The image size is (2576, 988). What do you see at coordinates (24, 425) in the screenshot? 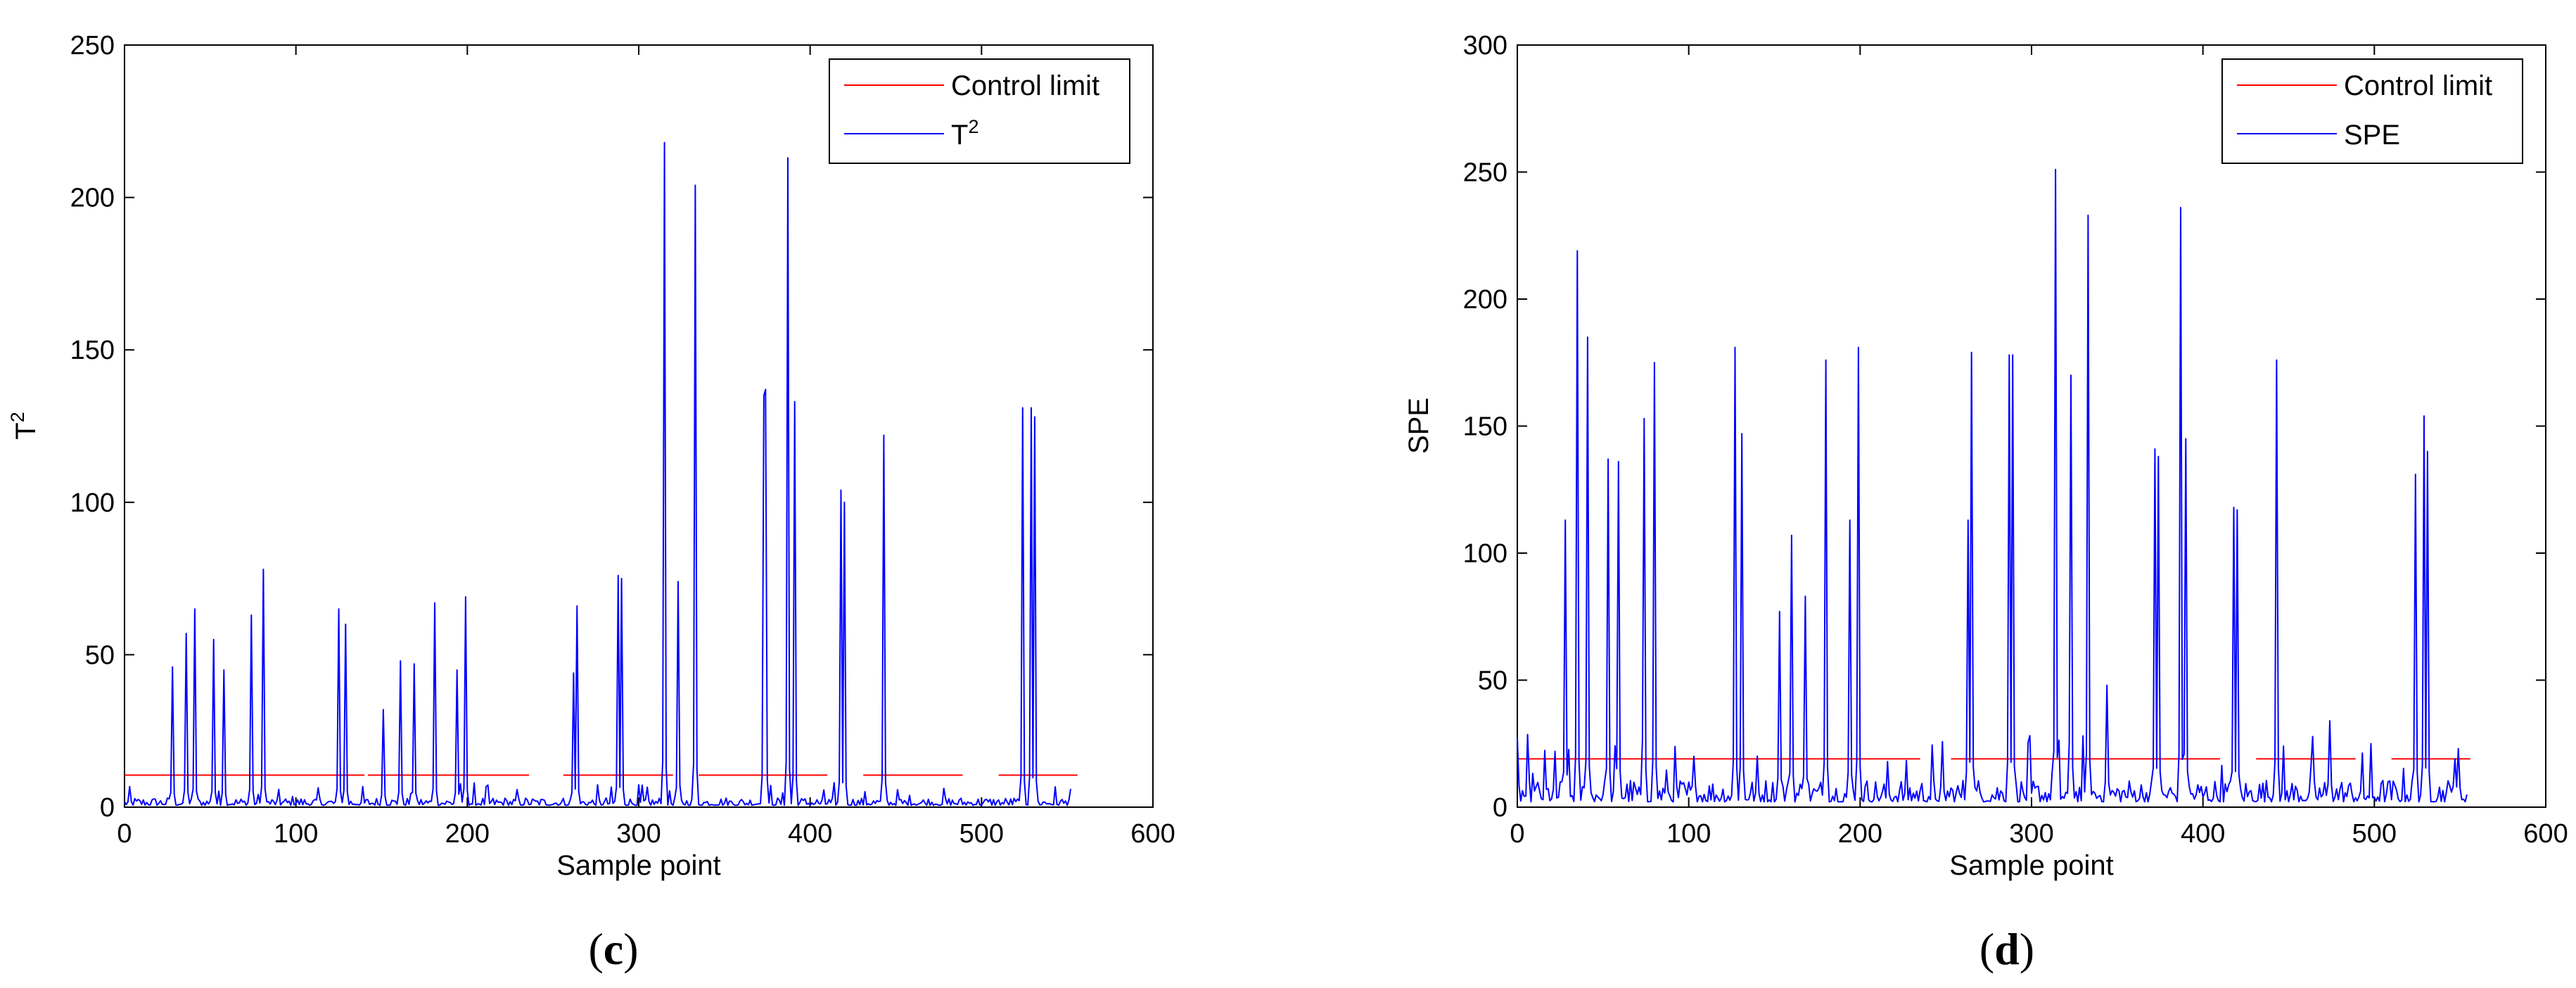
I see `y-axis-label: T2` at bounding box center [24, 425].